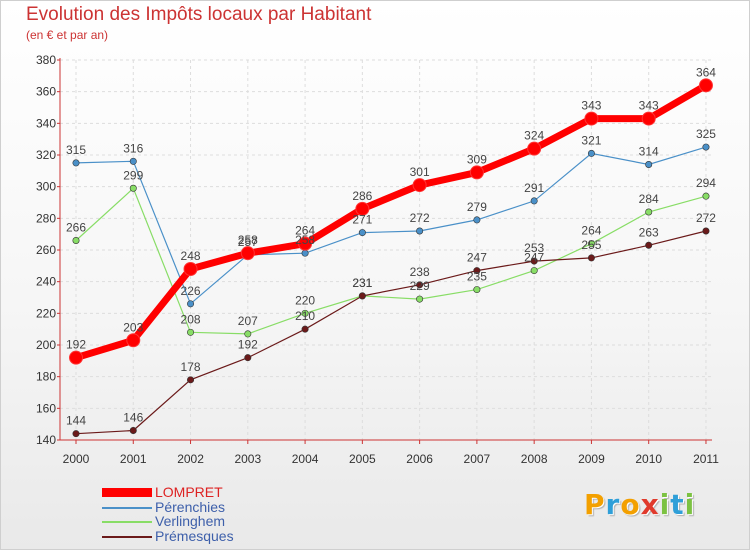 The width and height of the screenshot is (750, 550). Describe the element at coordinates (477, 258) in the screenshot. I see `data-label-premesques: 247` at that location.